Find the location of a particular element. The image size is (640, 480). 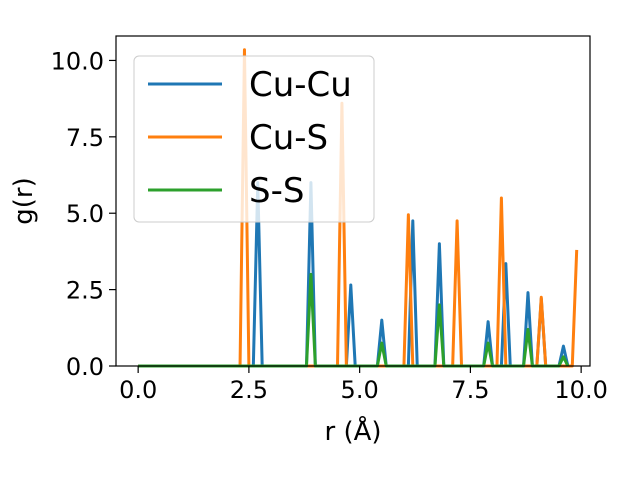

legend: Cu-Cu Cu-S S-S is located at coordinates (254, 139).